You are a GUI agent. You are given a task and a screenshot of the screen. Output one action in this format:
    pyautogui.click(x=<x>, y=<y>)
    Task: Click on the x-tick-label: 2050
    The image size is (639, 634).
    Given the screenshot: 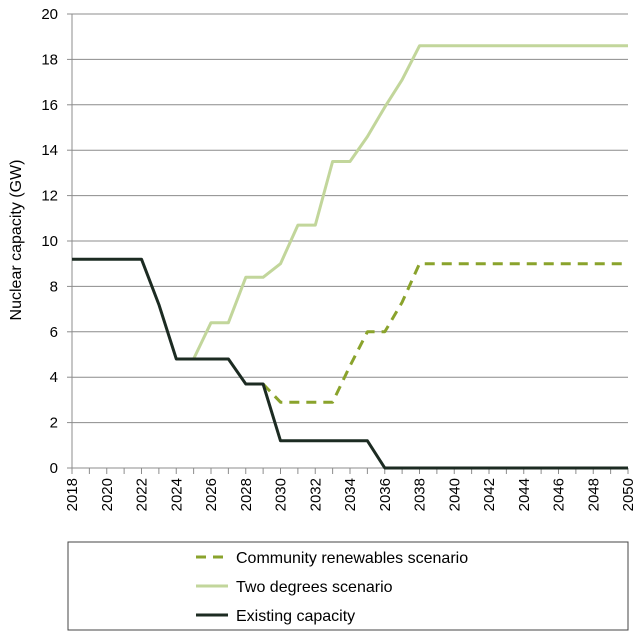 What is the action you would take?
    pyautogui.click(x=628, y=494)
    